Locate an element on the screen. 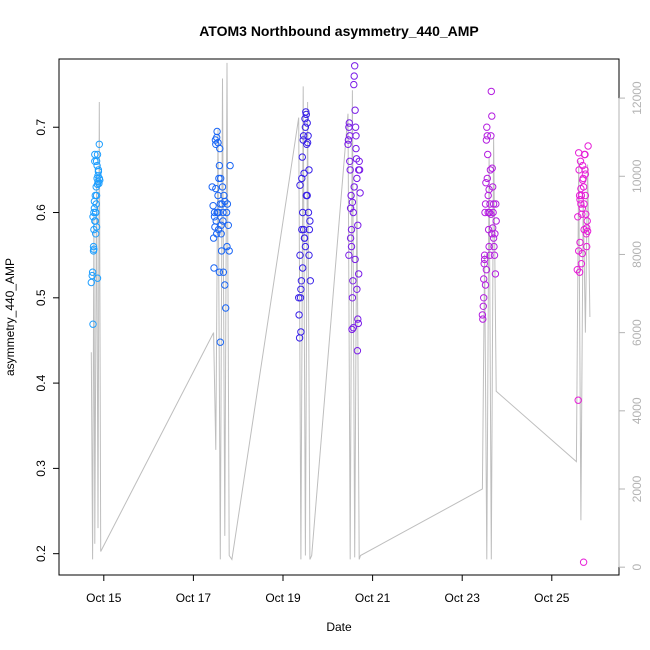 The height and width of the screenshot is (650, 650). x-tick-label: Oct 23 is located at coordinates (463, 598).